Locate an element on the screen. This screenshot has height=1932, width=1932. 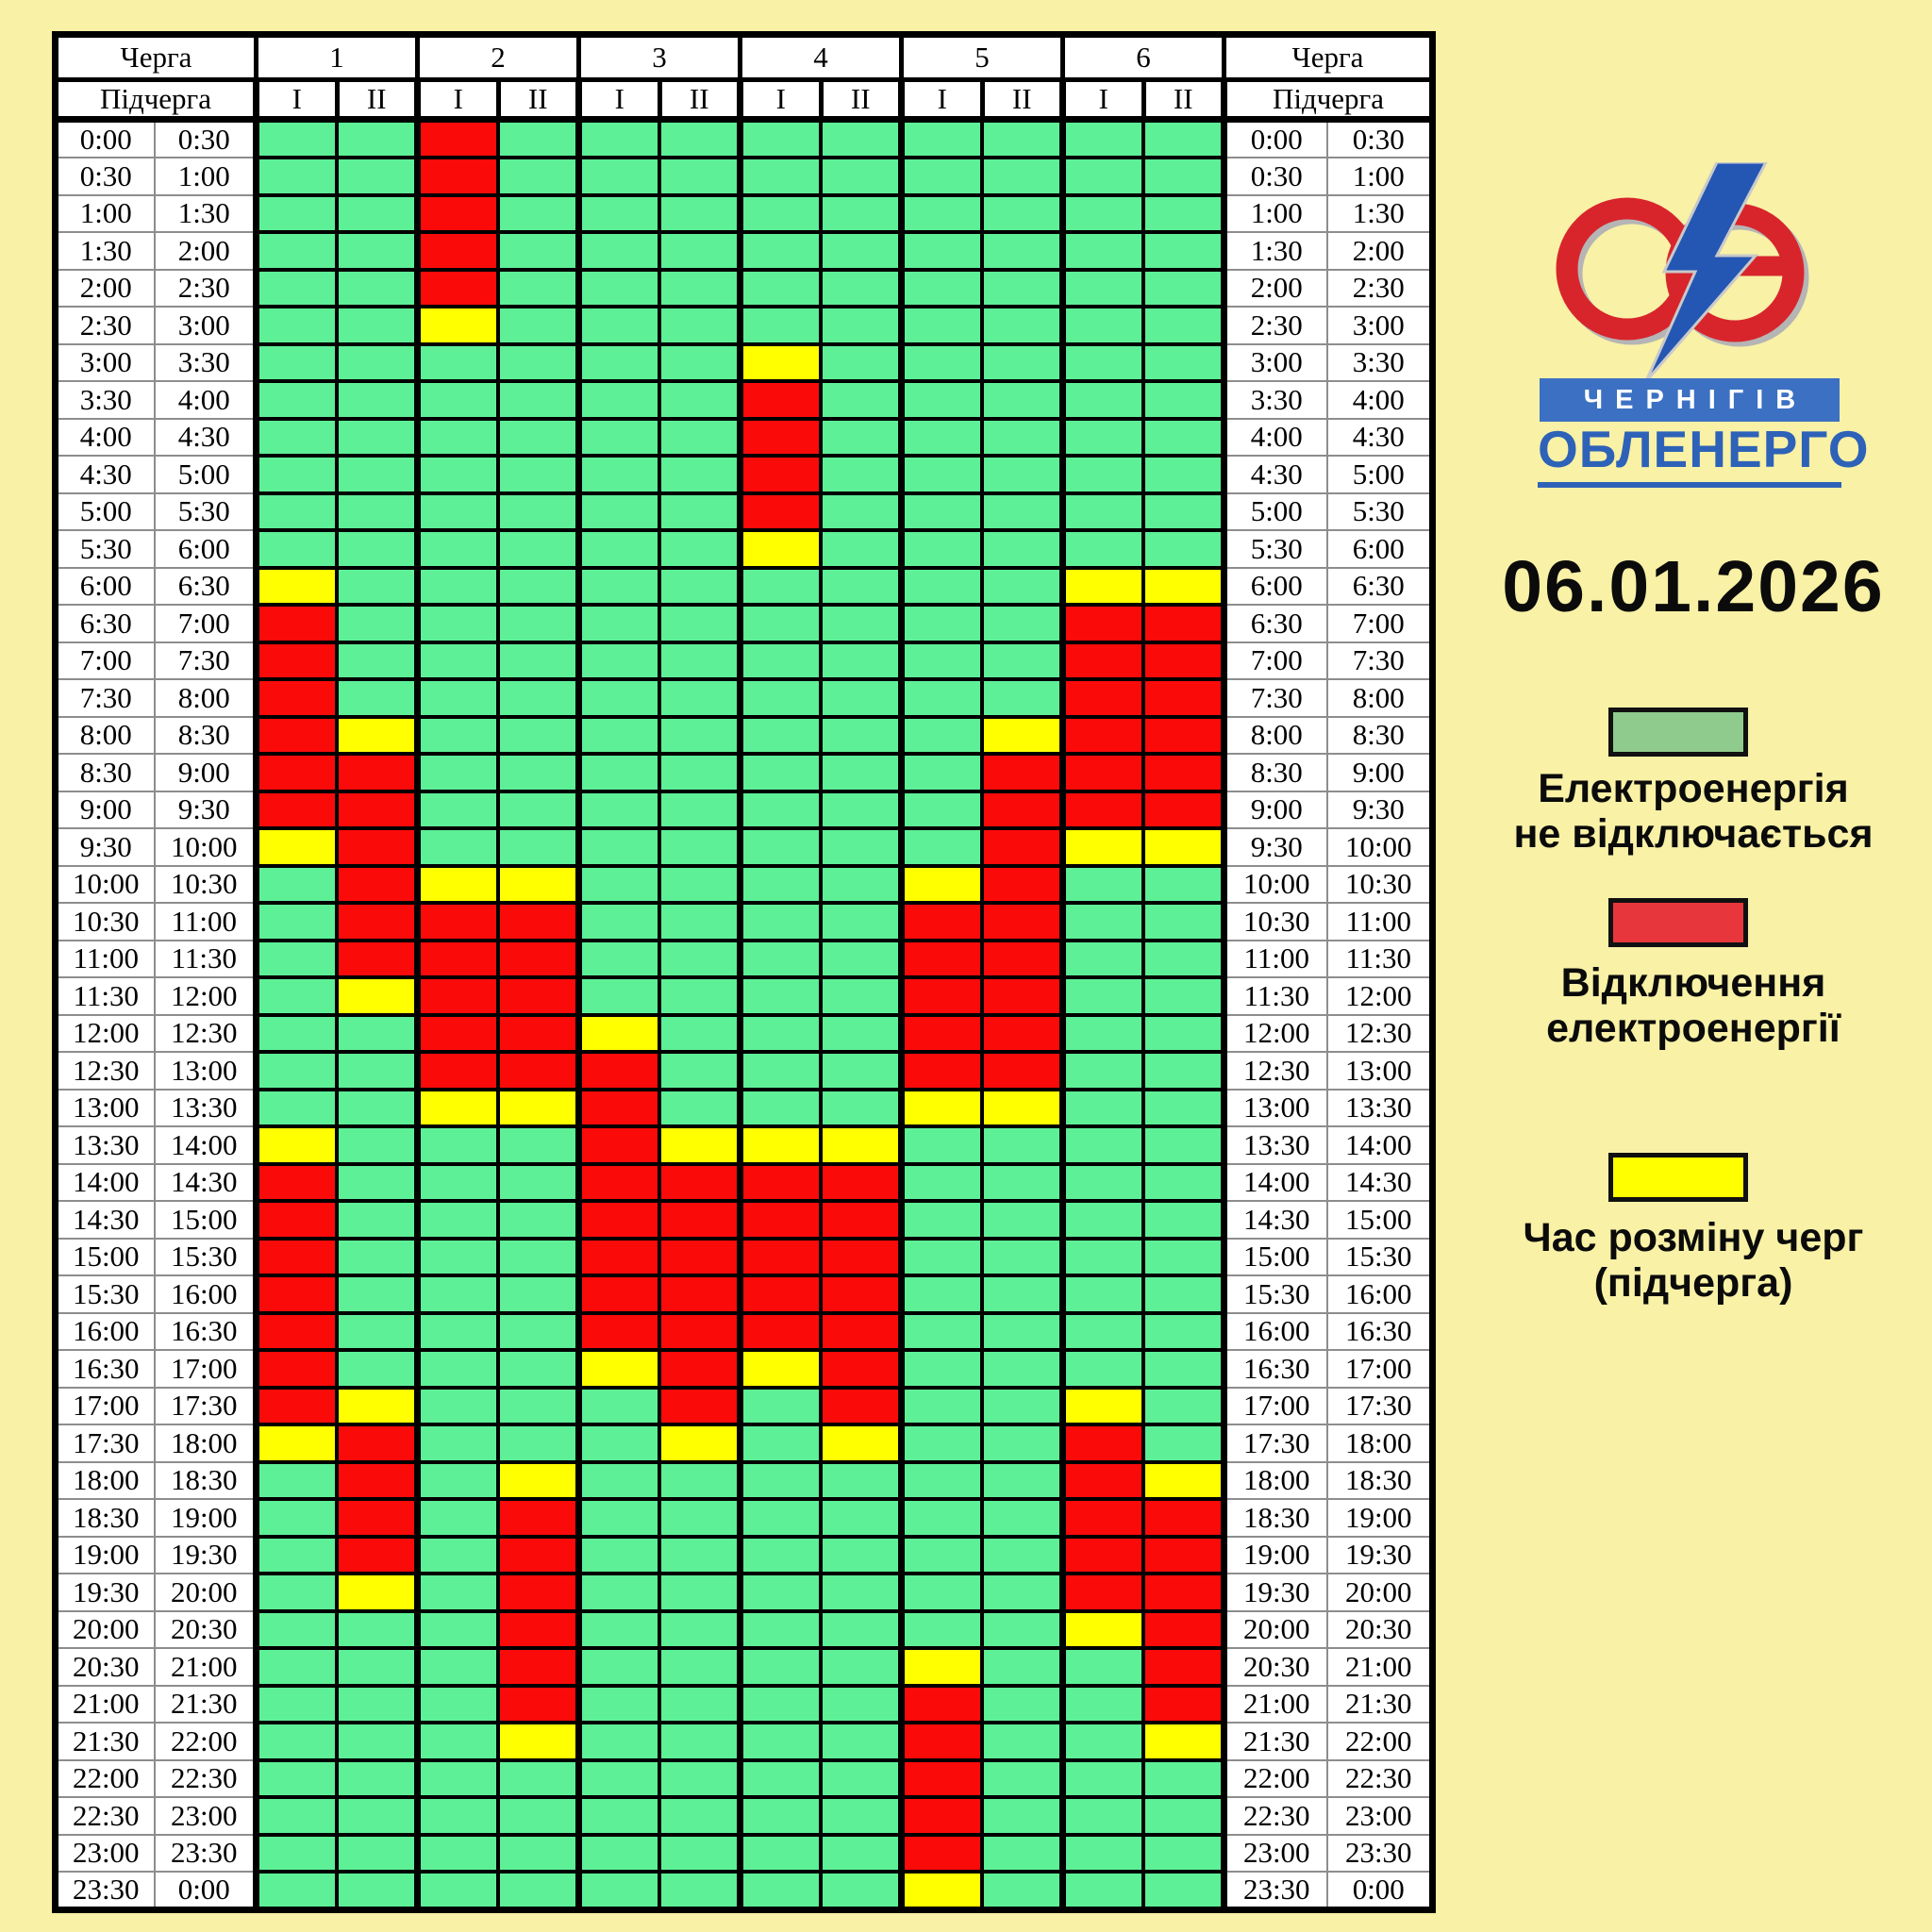
schedule-cell-5:30-2-I is located at coordinates (457, 549).